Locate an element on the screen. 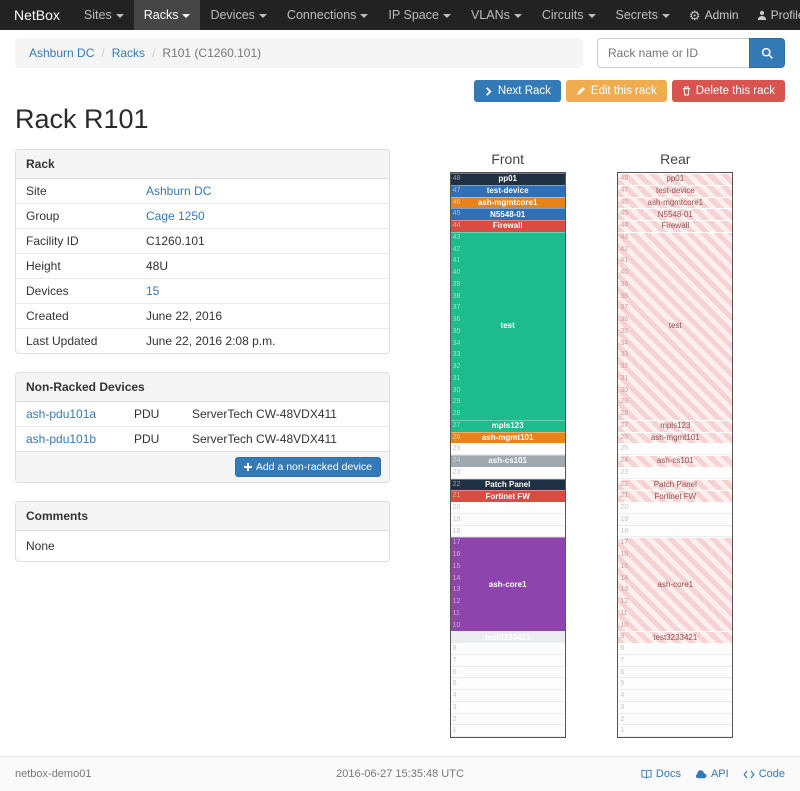  device-rear-n5548-01: N5548-01 is located at coordinates (675, 214).